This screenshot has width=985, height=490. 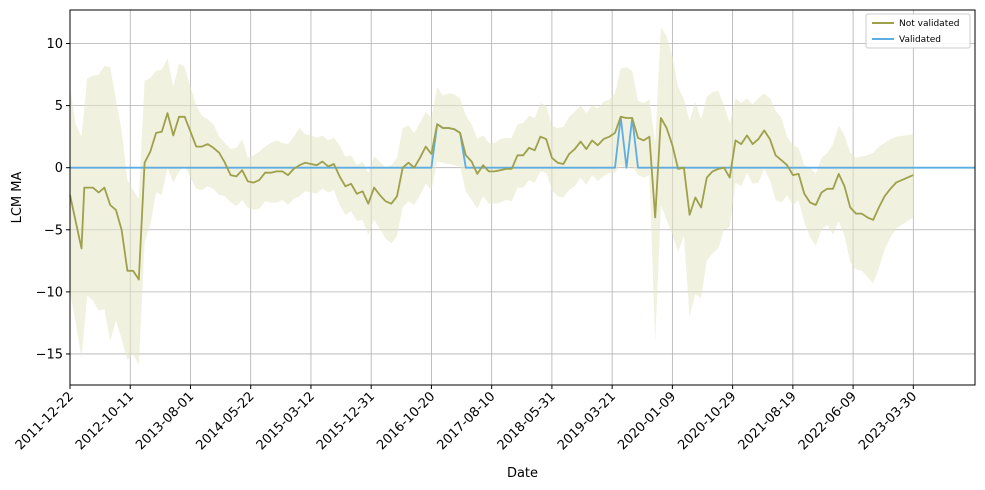 What do you see at coordinates (286, 421) in the screenshot?
I see `x-tick-label: 2015-03-12` at bounding box center [286, 421].